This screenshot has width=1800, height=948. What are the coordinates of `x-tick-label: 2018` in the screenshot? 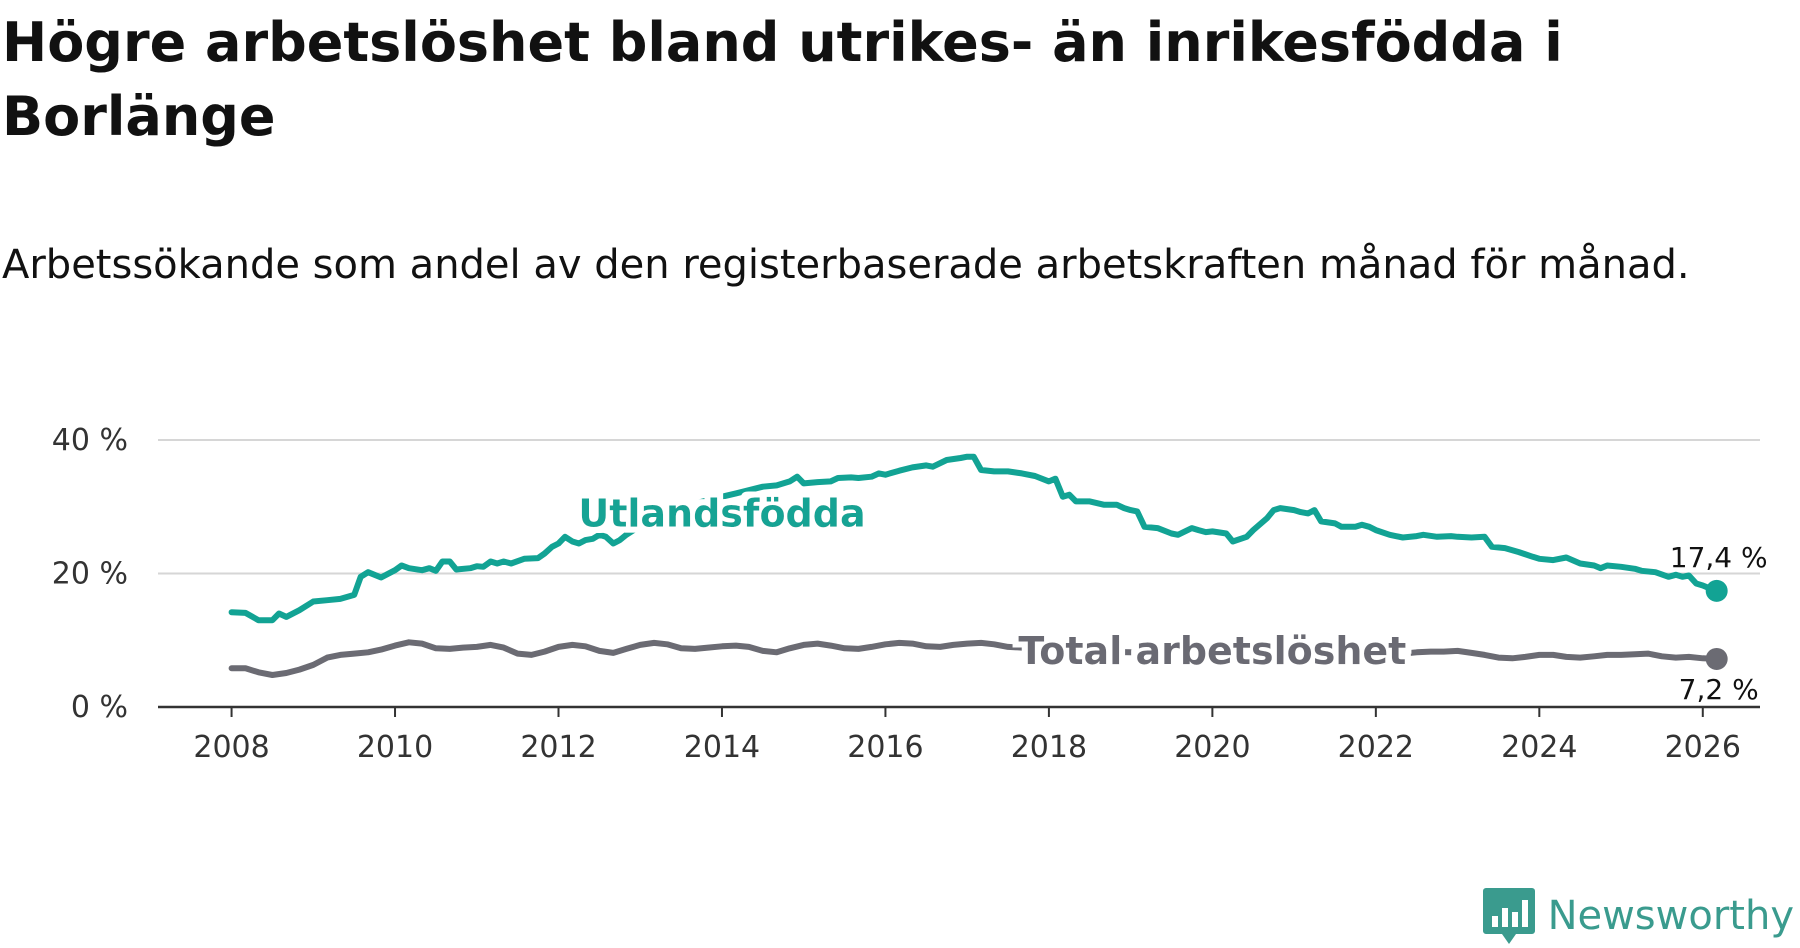 It's located at (1049, 747).